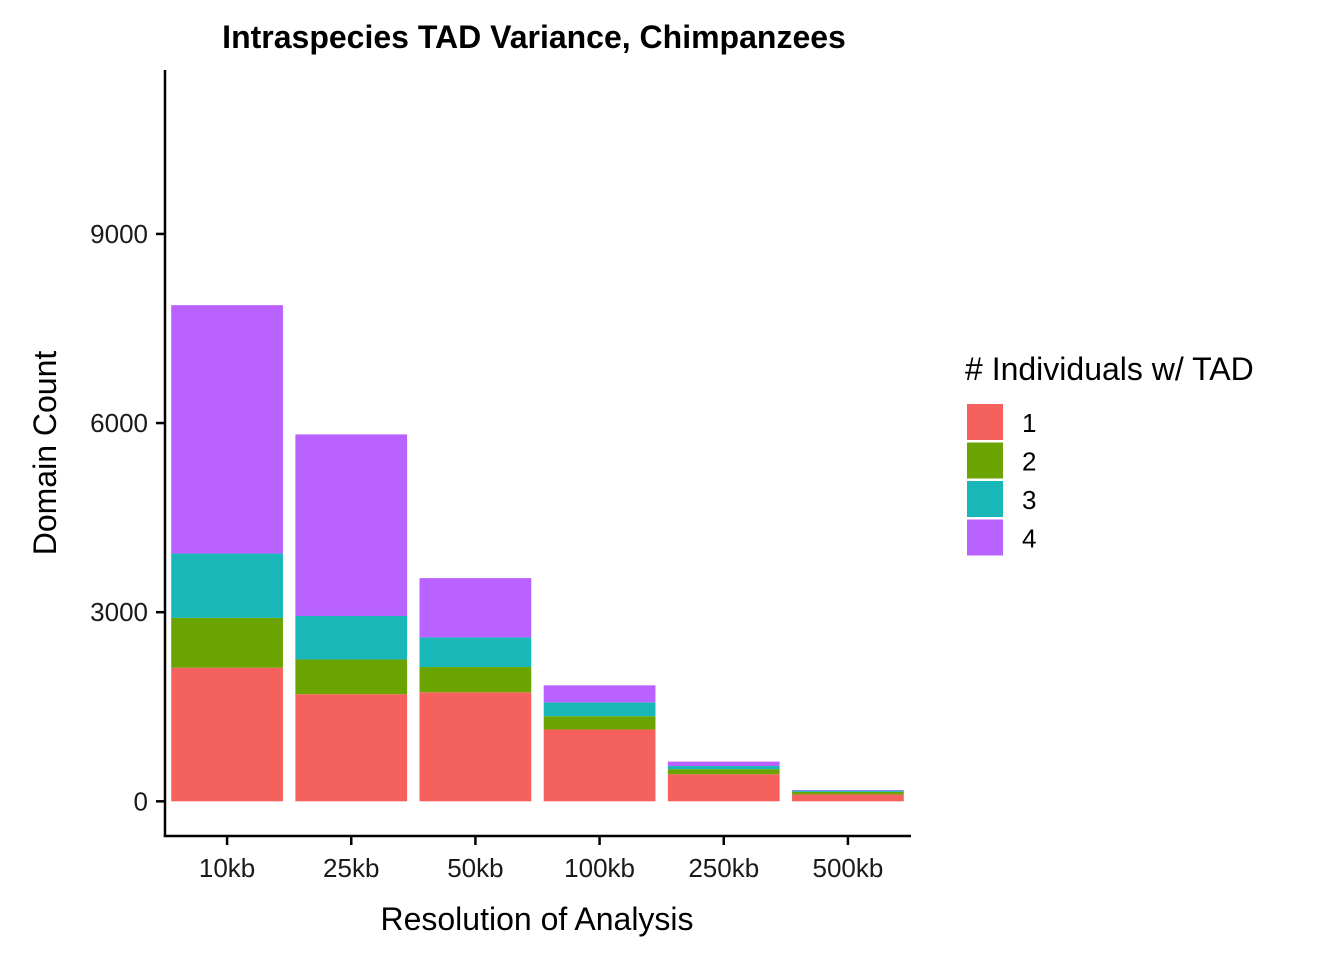  I want to click on x-tick-label-50kb: 50kb, so click(475, 868).